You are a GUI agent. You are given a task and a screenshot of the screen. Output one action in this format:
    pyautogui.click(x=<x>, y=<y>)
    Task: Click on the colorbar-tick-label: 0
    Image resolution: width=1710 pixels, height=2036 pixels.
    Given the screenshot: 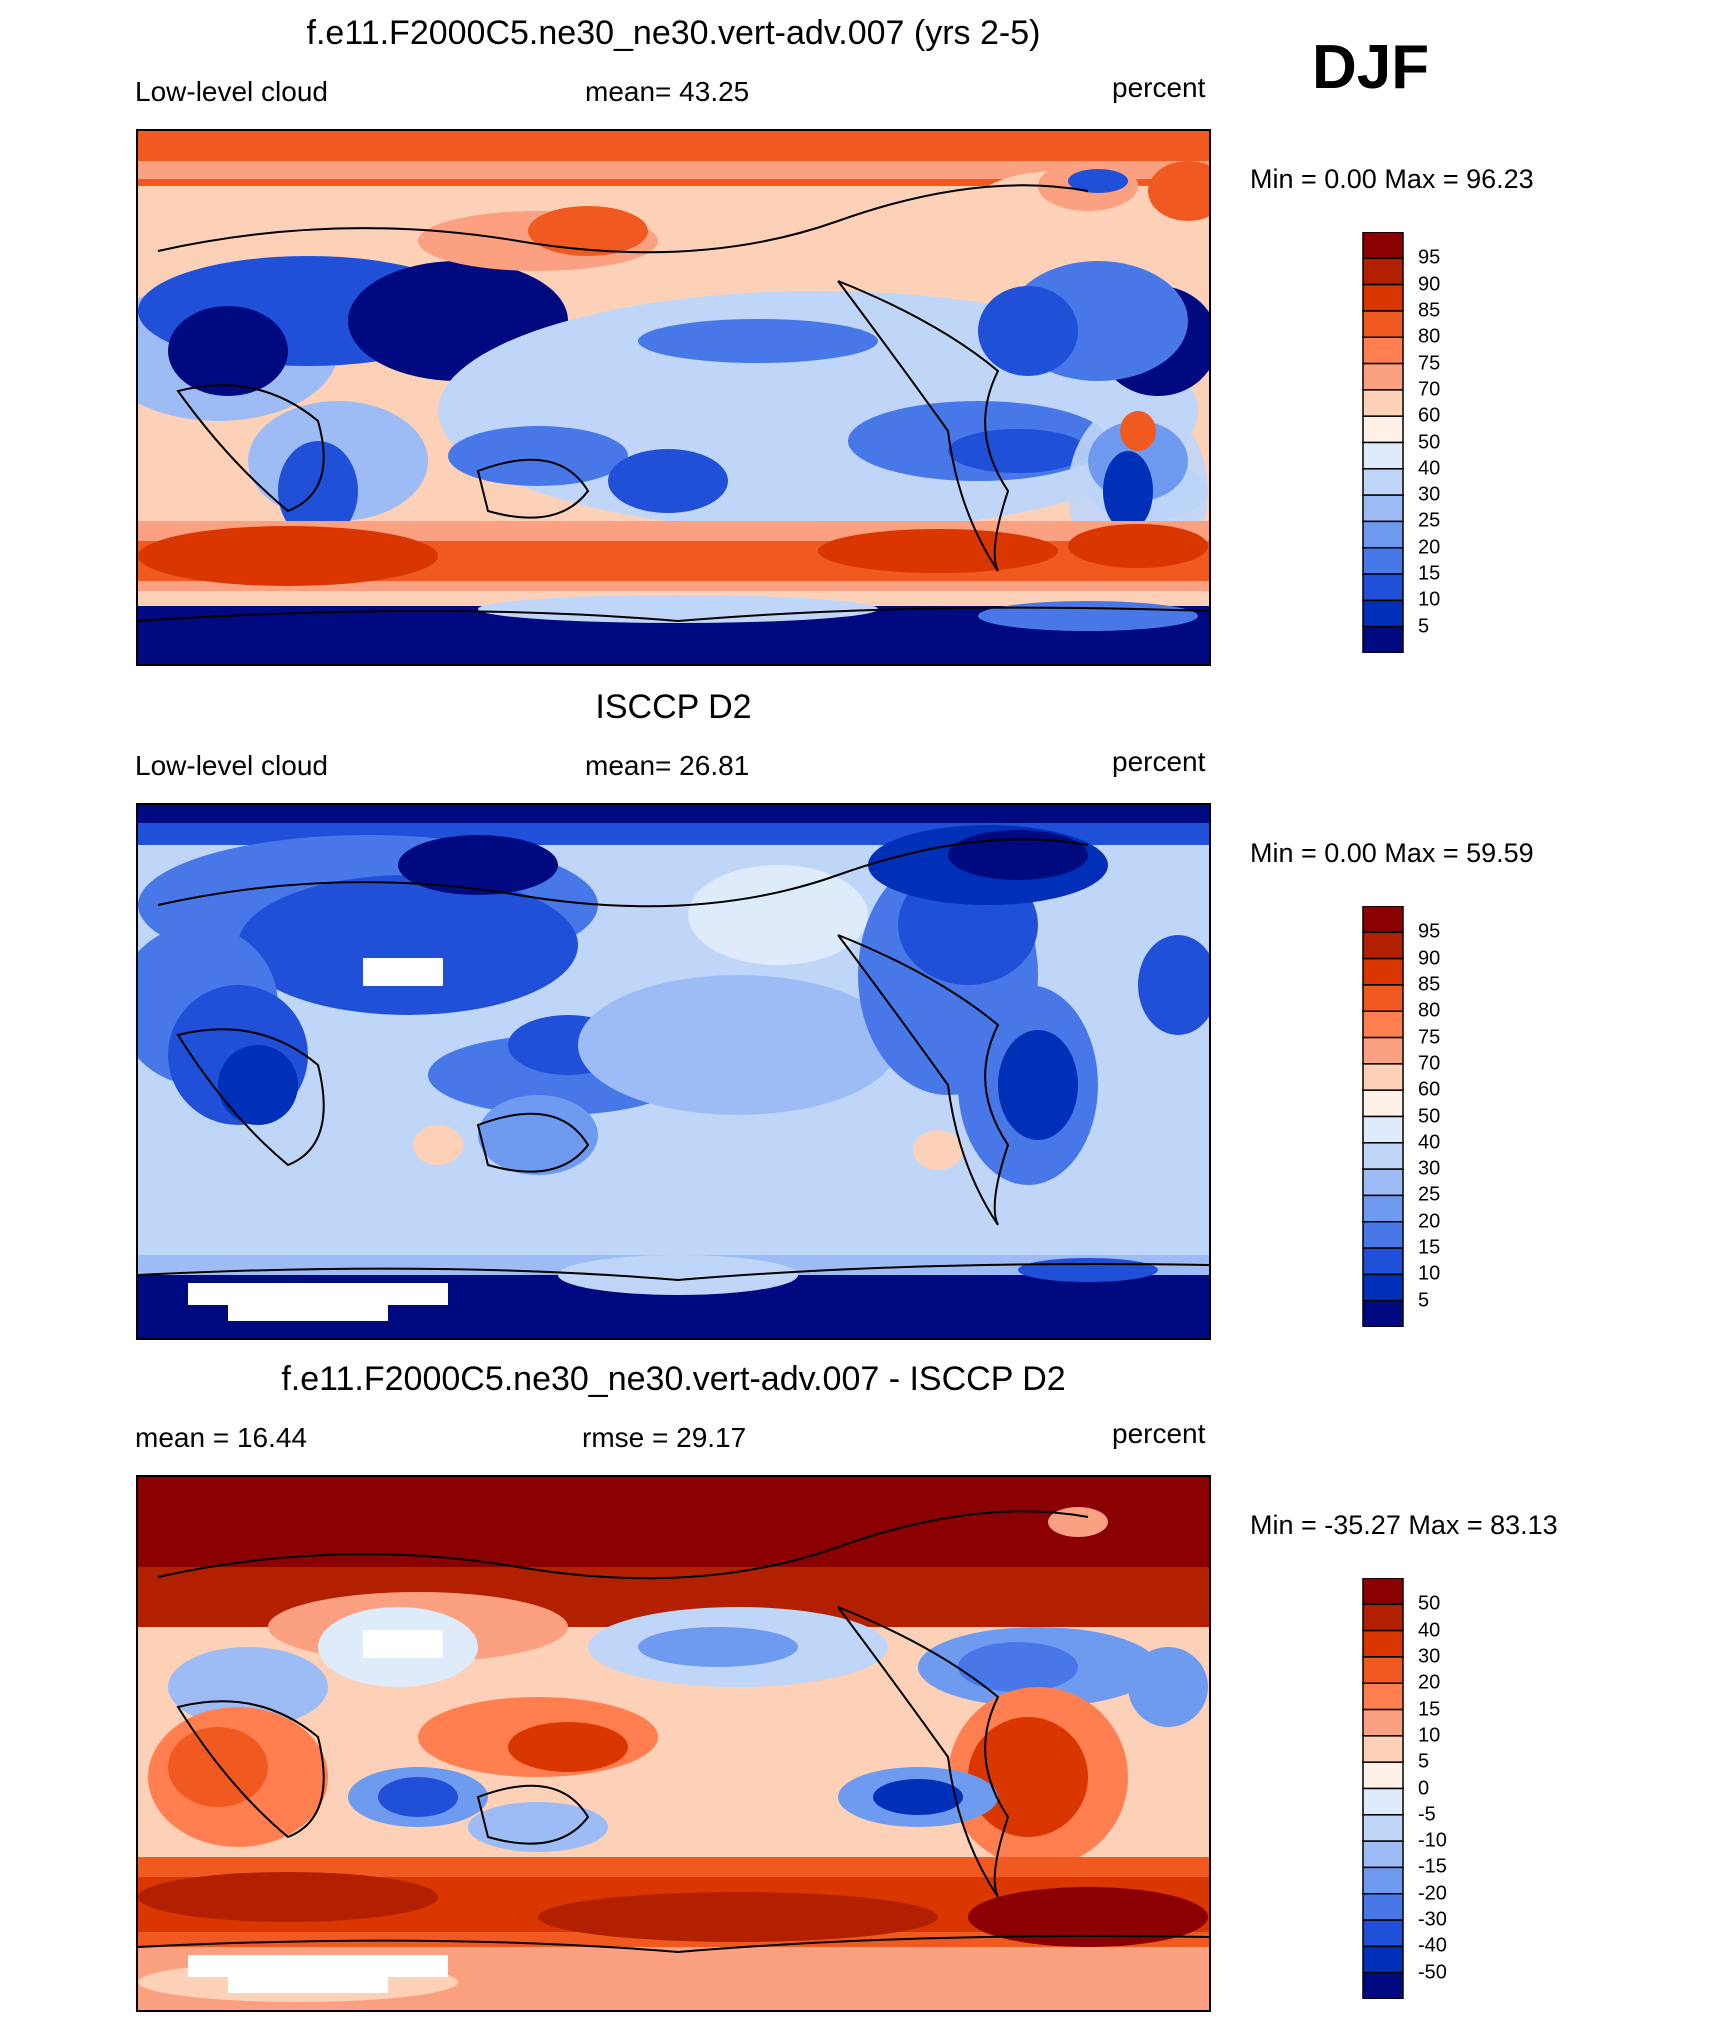 What is the action you would take?
    pyautogui.click(x=1424, y=1788)
    